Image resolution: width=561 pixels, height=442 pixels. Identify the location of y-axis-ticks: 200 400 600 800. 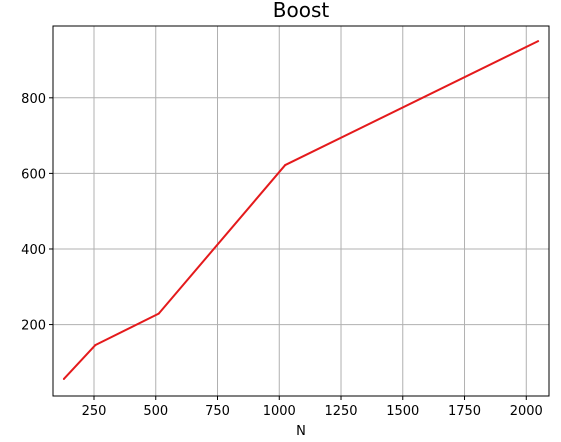
(37, 213).